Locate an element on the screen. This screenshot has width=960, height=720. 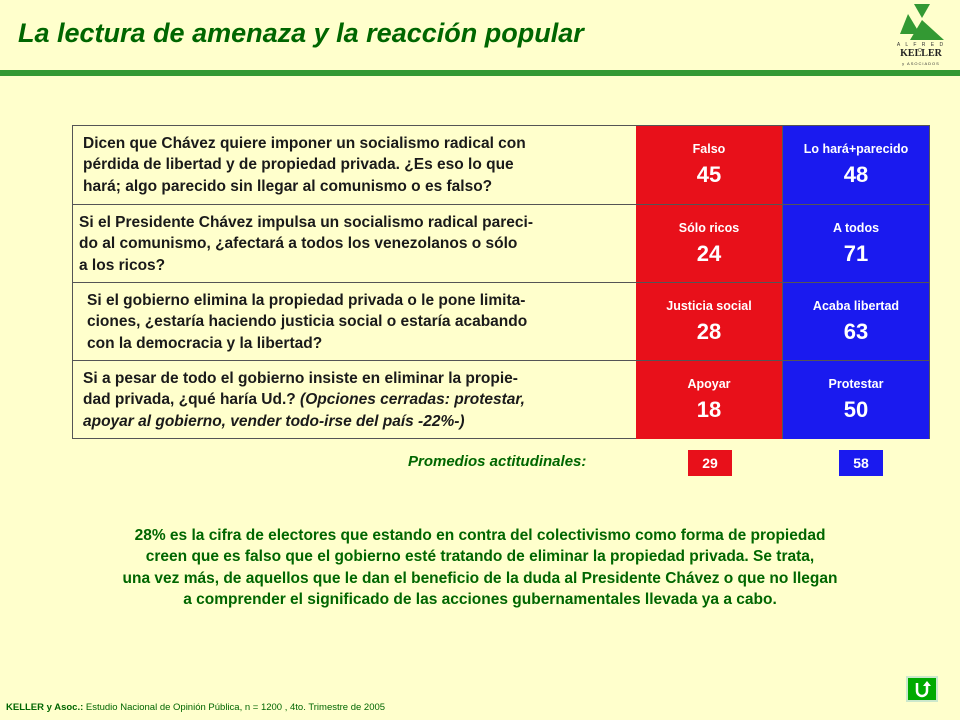
blue-cell-value: 63 is located at coordinates (856, 331).